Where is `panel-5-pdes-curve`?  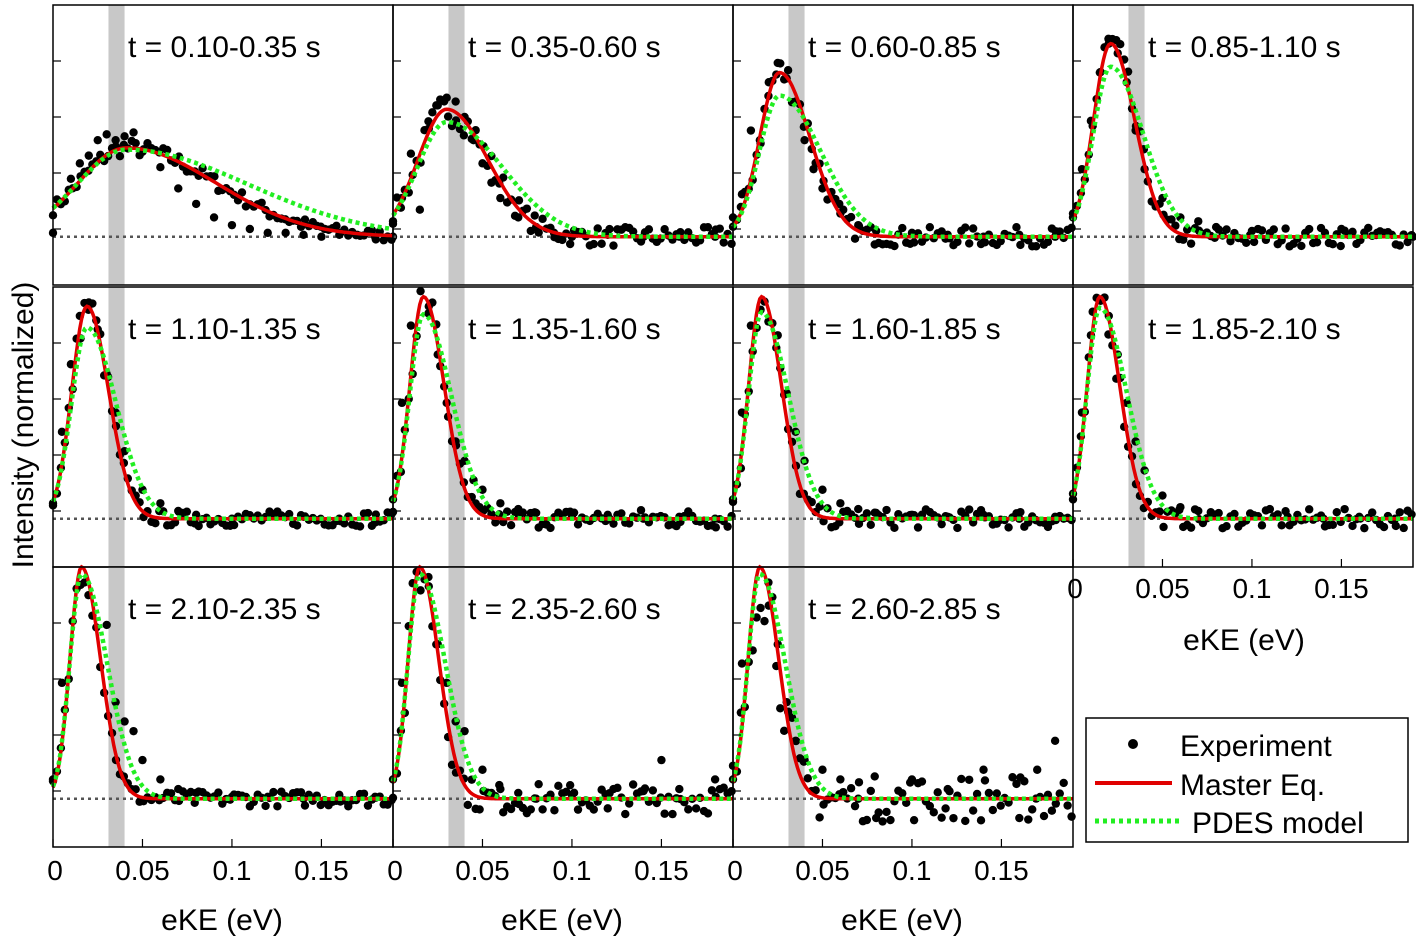 panel-5-pdes-curve is located at coordinates (221, 423).